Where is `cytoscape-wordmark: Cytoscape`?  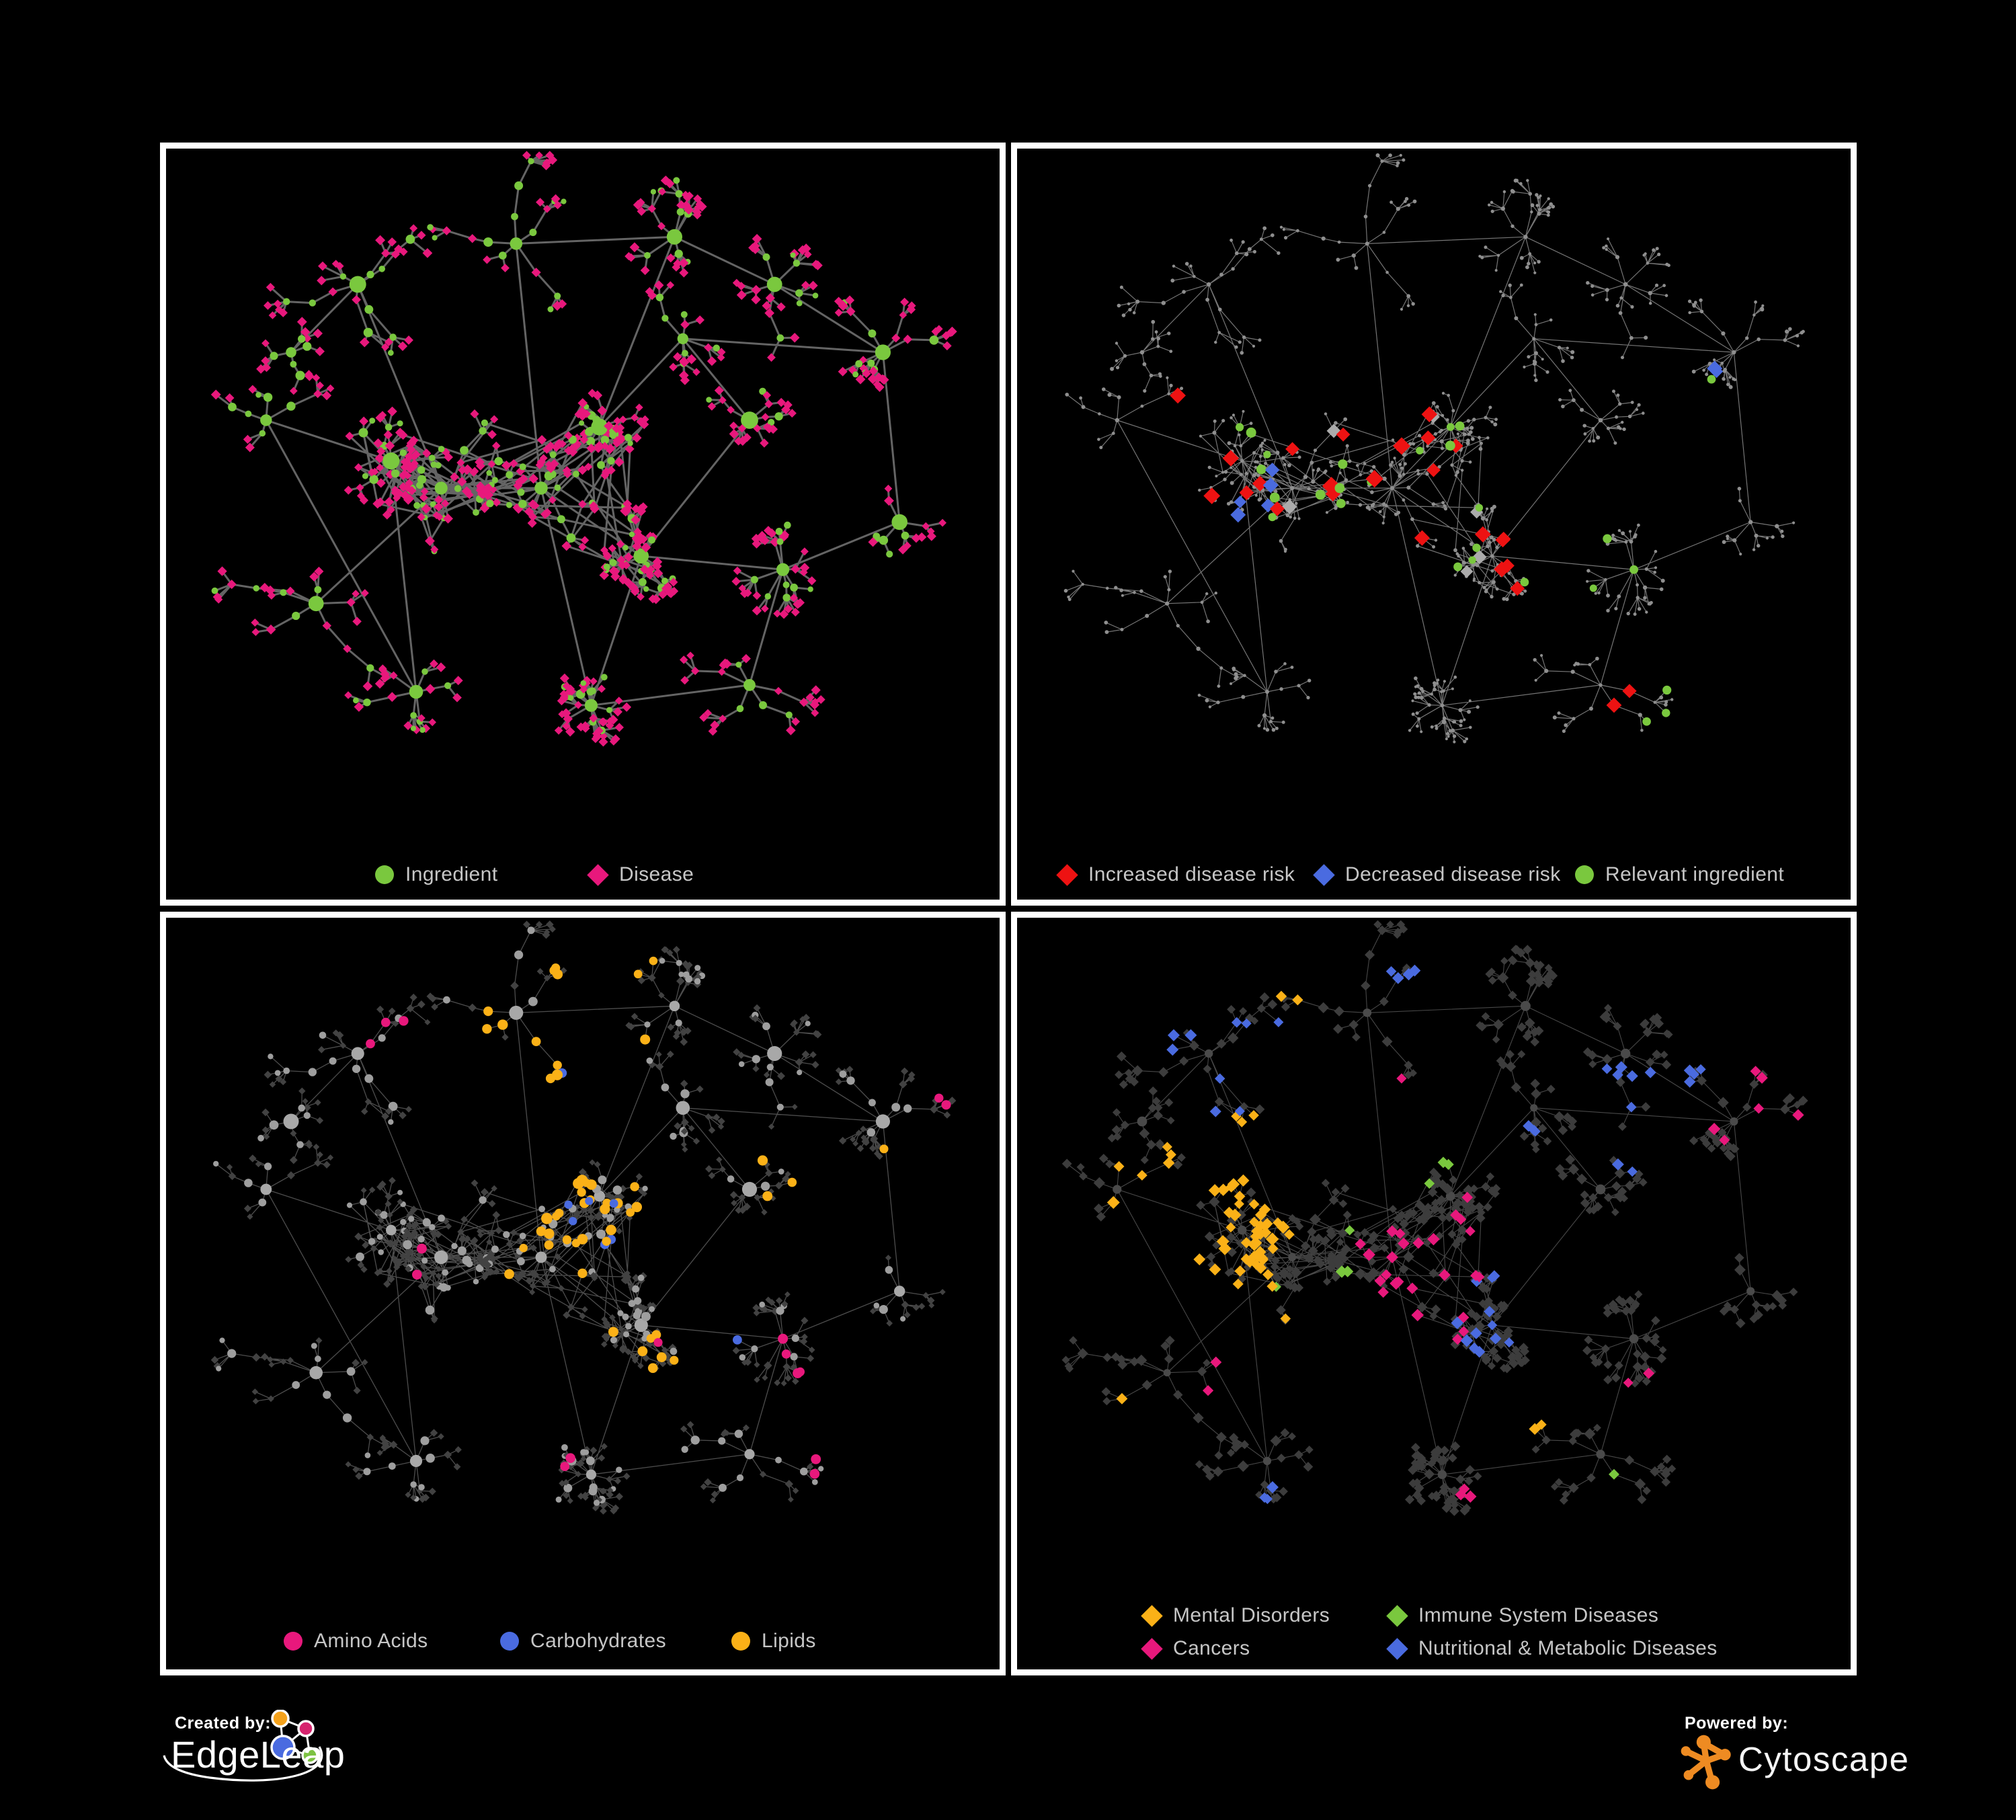 cytoscape-wordmark: Cytoscape is located at coordinates (1824, 1759).